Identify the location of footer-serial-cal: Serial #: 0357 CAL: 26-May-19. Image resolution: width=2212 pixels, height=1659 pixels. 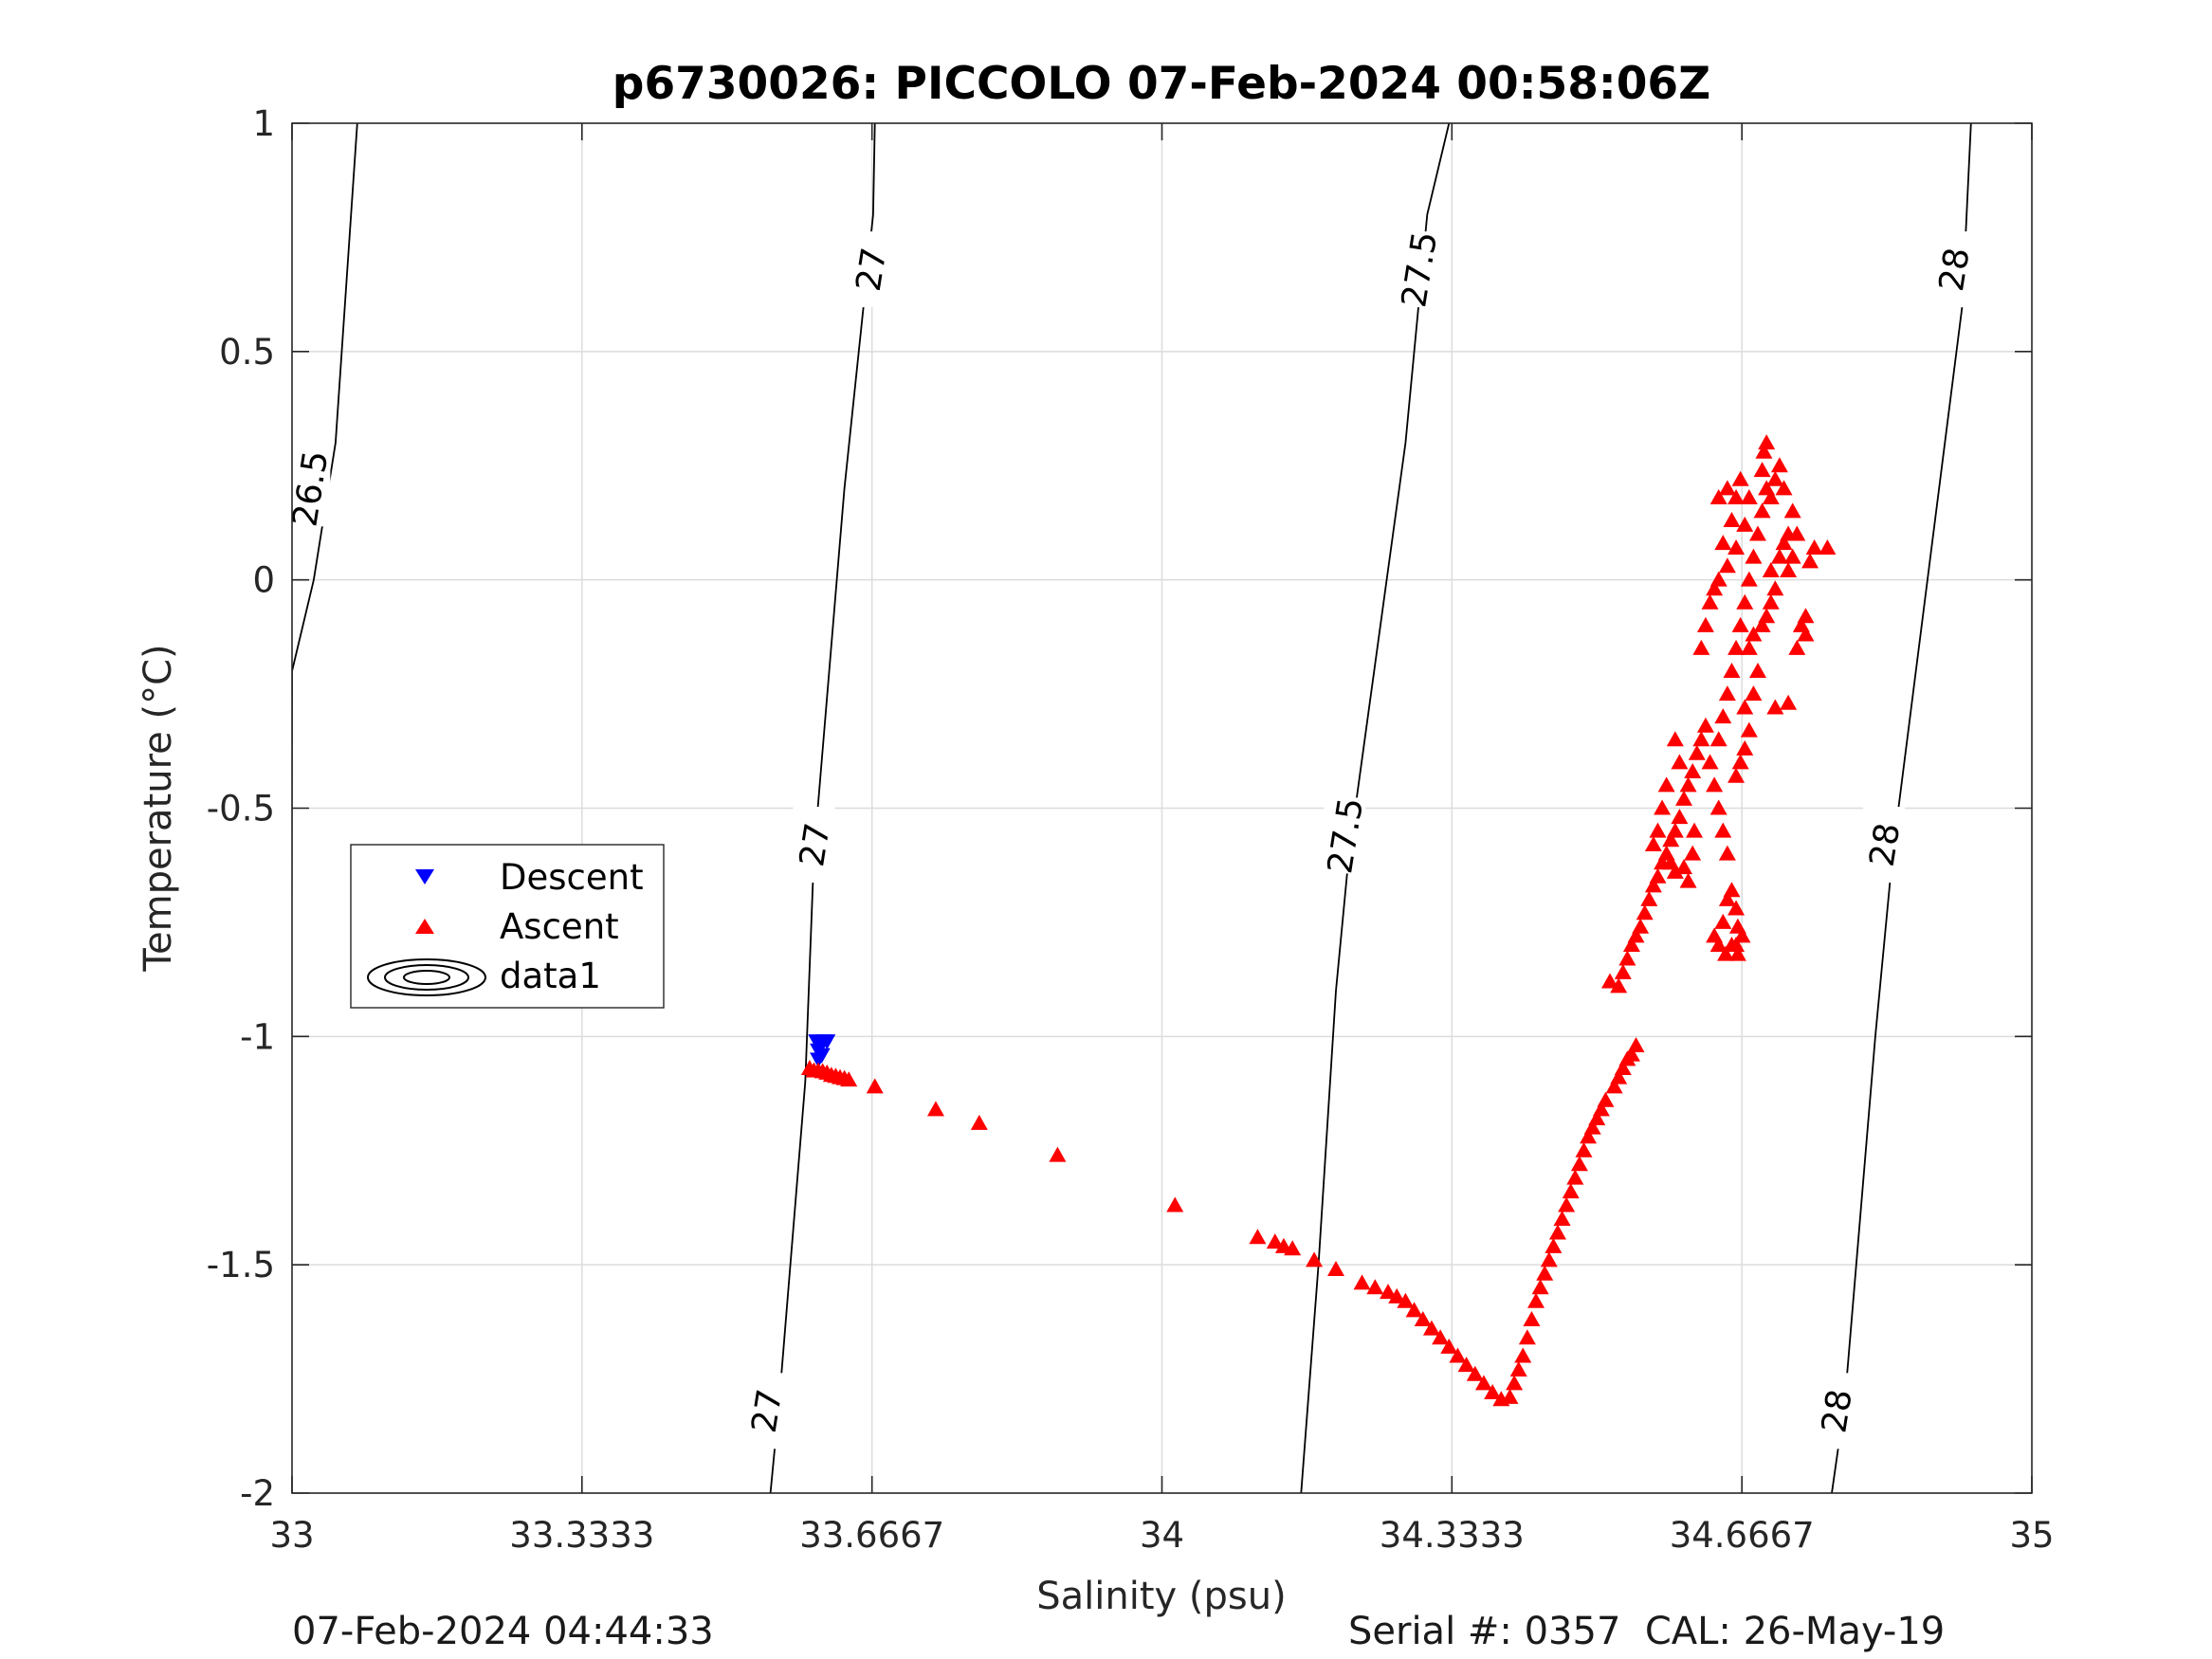
(1647, 1631).